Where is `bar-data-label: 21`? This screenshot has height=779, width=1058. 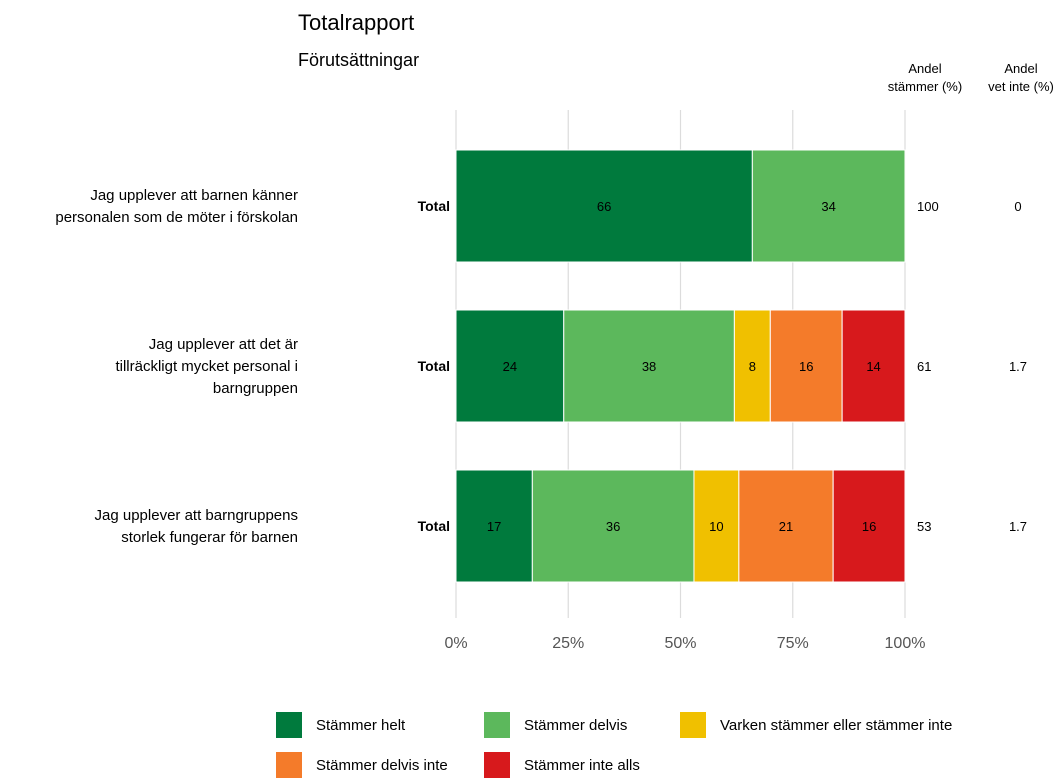
bar-data-label: 21 is located at coordinates (786, 526).